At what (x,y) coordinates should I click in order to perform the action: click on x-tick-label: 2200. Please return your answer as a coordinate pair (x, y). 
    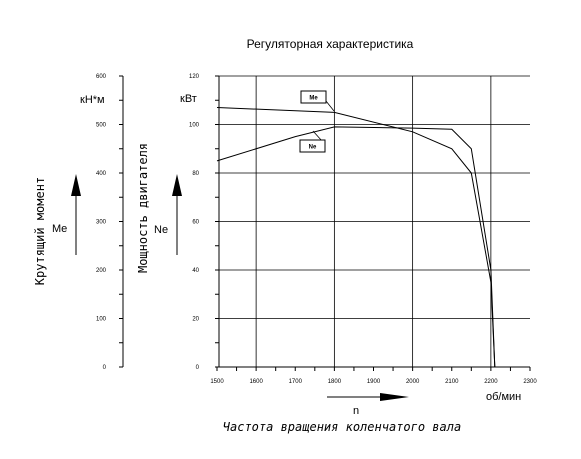
    Looking at the image, I should click on (491, 382).